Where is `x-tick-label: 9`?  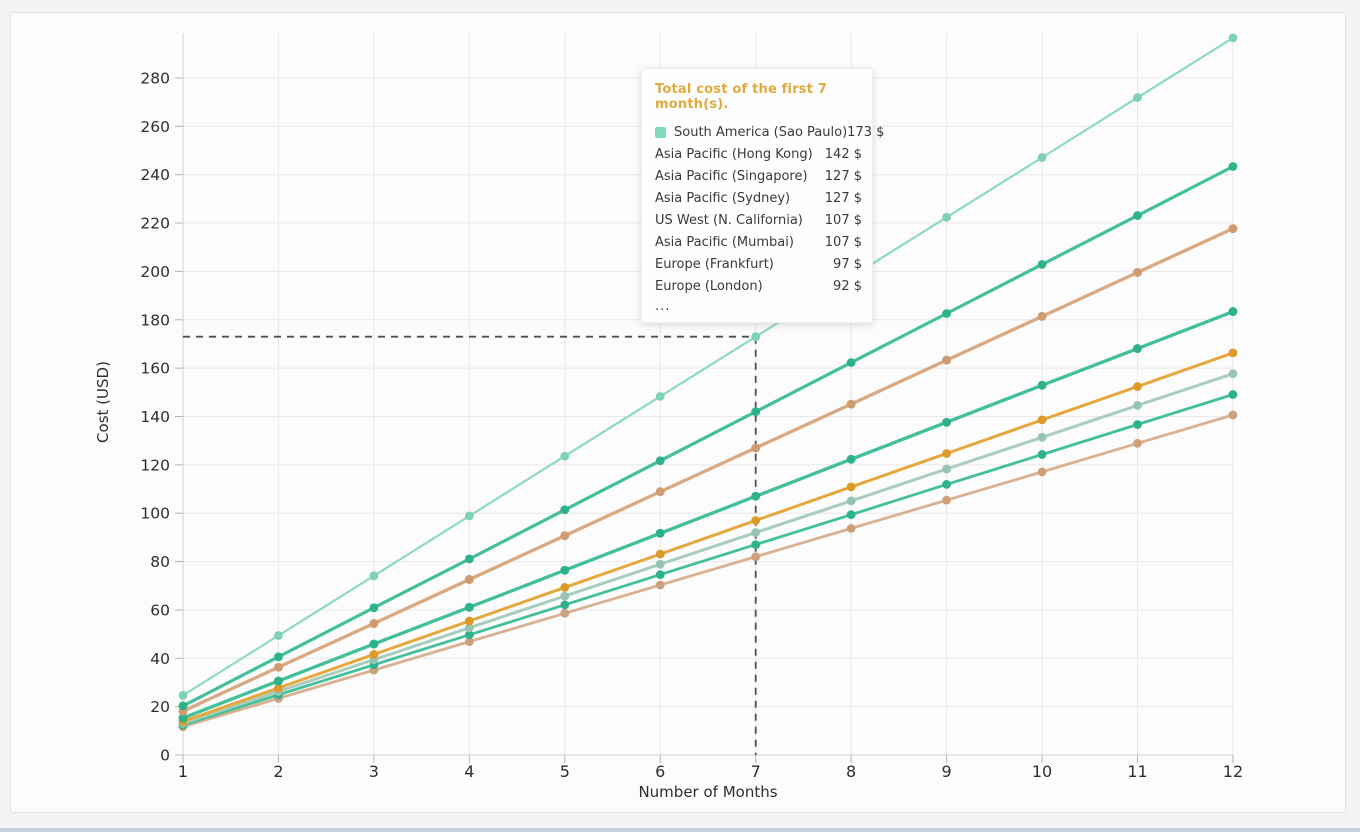
x-tick-label: 9 is located at coordinates (947, 771).